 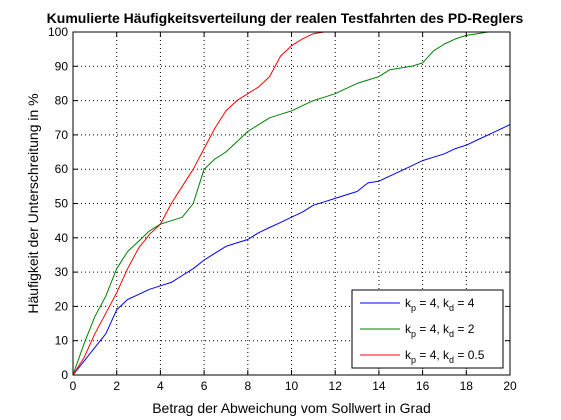 I want to click on y-tick-label: 40, so click(x=62, y=238).